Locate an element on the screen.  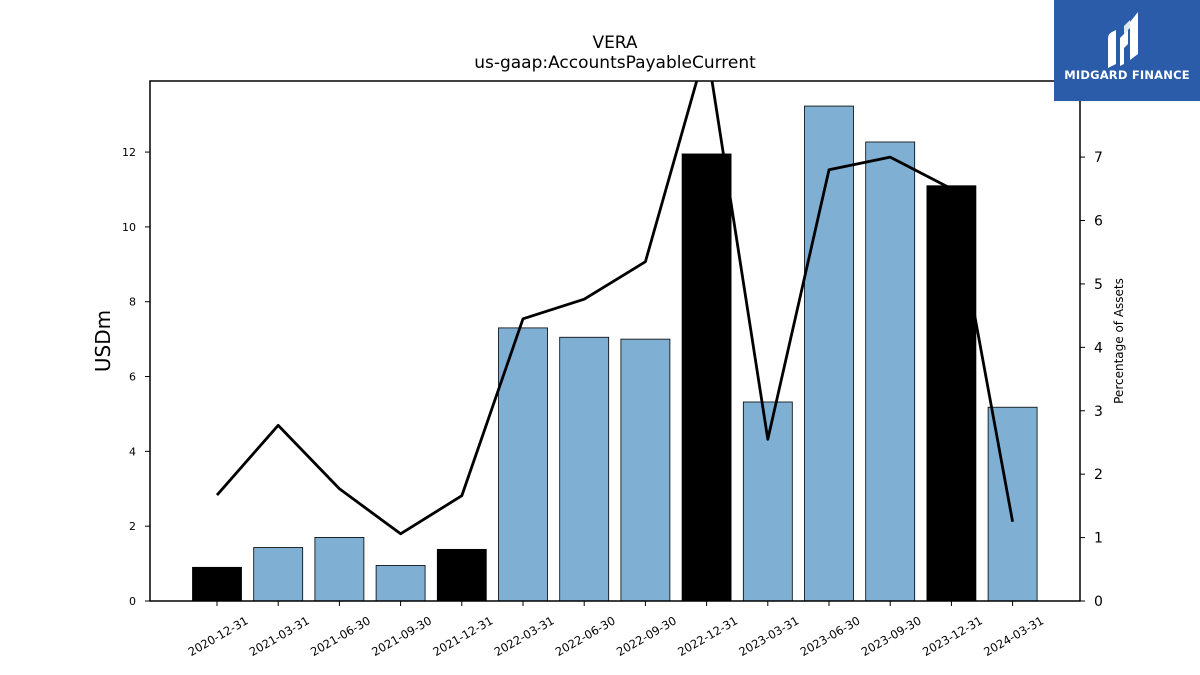
y2-tick-label: 5 is located at coordinates (1098, 285).